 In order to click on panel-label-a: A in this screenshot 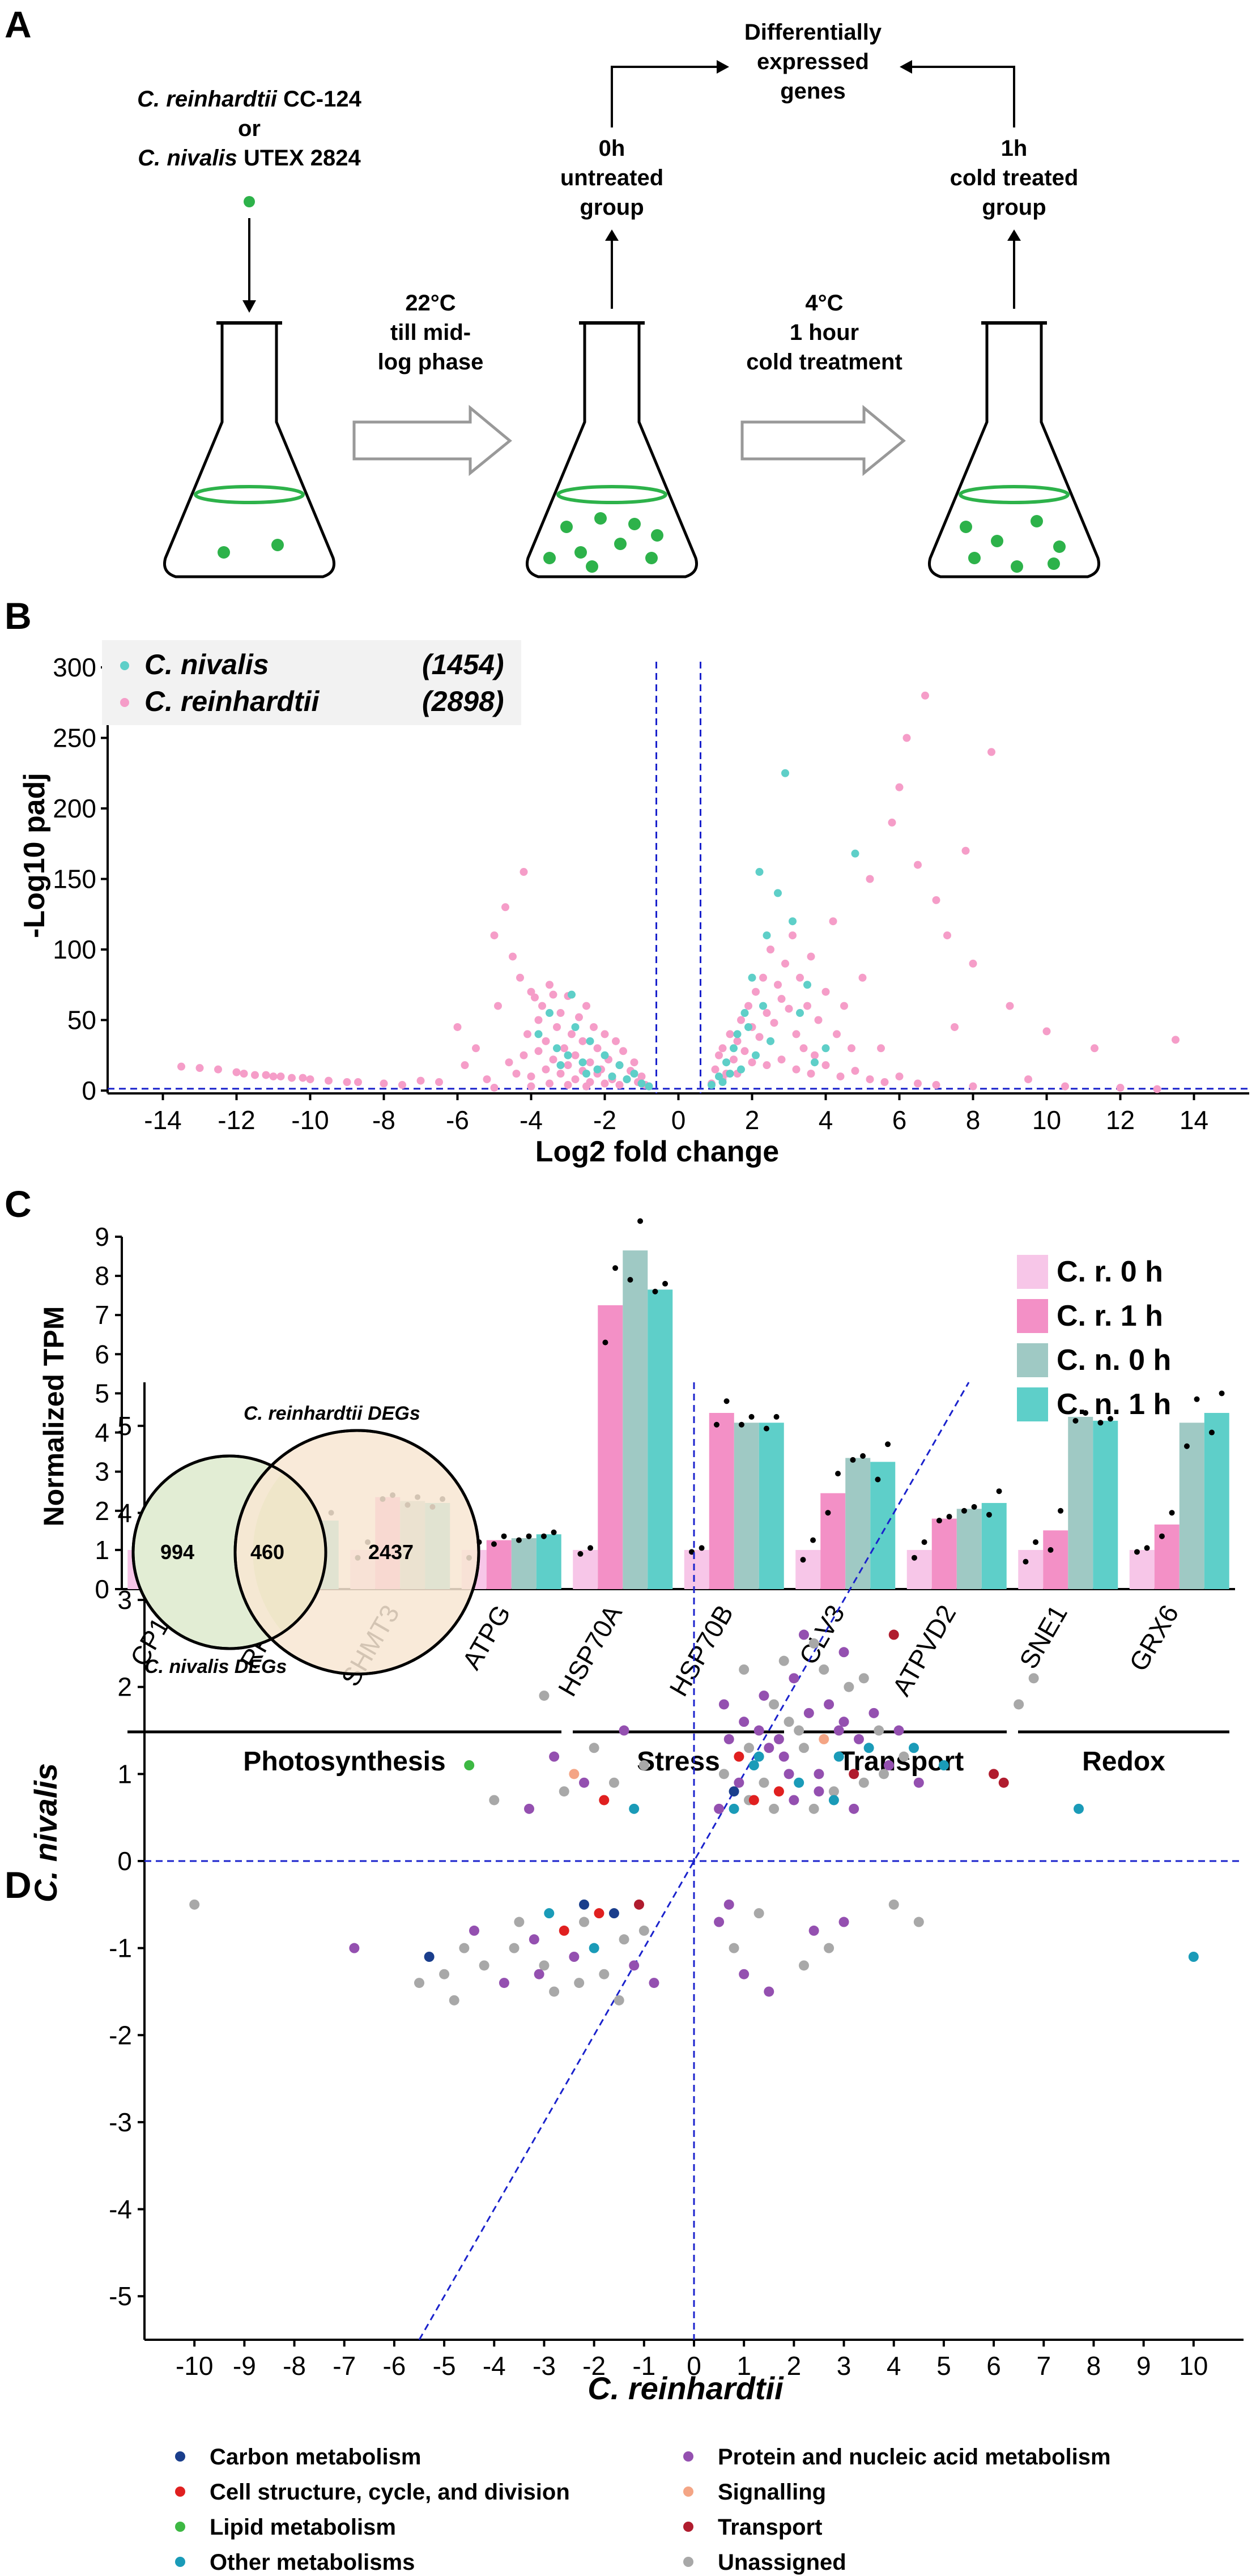, I will do `click(18, 24)`.